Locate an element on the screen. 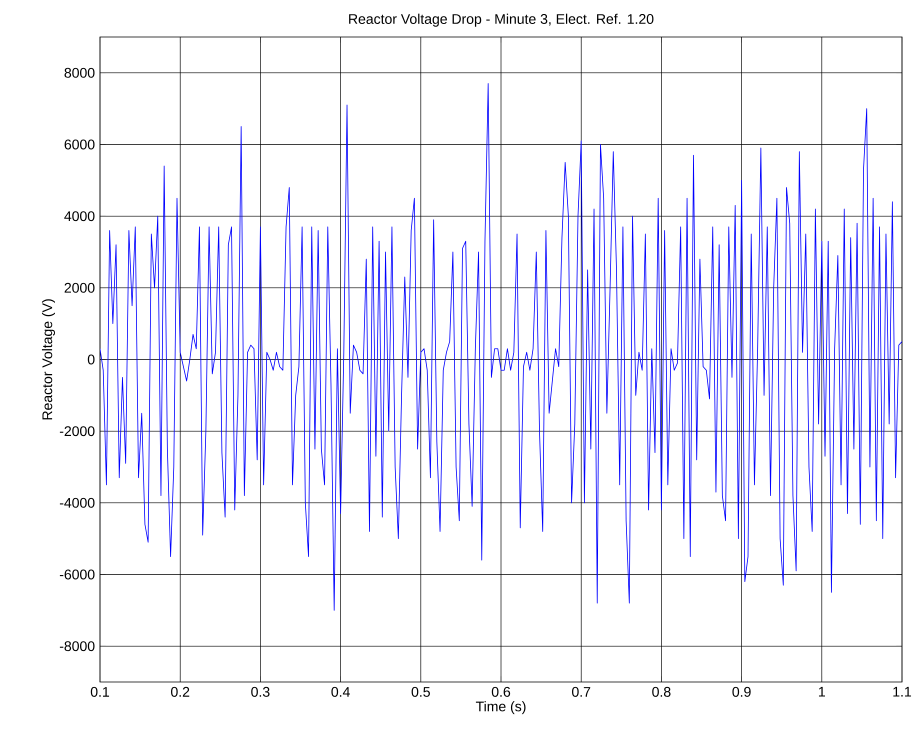 The width and height of the screenshot is (917, 731). chart-title: Reactor Voltage Drop - Minute 3, Elect. Ref. 1.20 is located at coordinates (501, 20).